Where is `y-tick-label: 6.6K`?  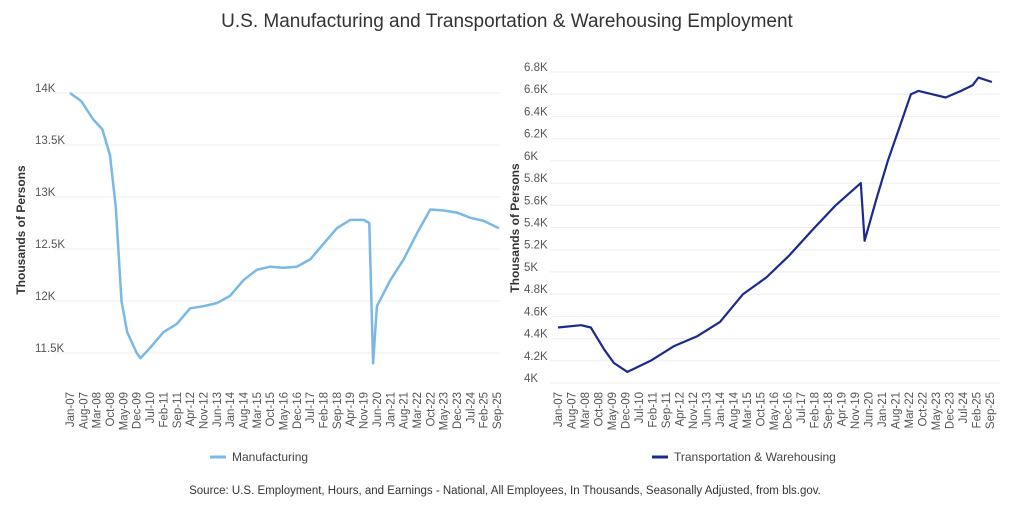 y-tick-label: 6.6K is located at coordinates (536, 90).